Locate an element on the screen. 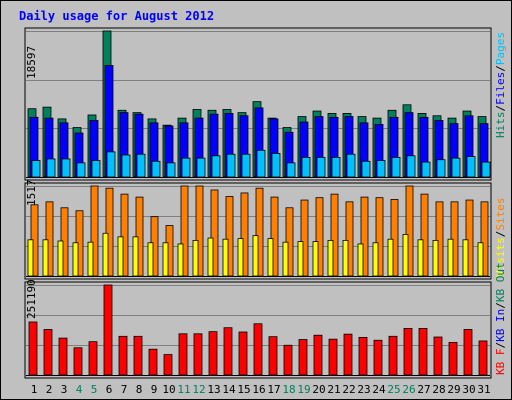 The width and height of the screenshot is (512, 400). legend-item-files: Files is located at coordinates (500, 88).